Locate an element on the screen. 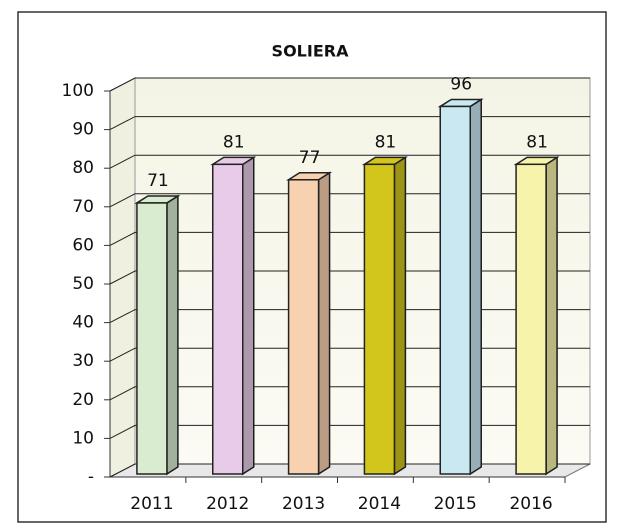 Image resolution: width=619 pixels, height=532 pixels. x-tick-label: 2011 is located at coordinates (151, 504).